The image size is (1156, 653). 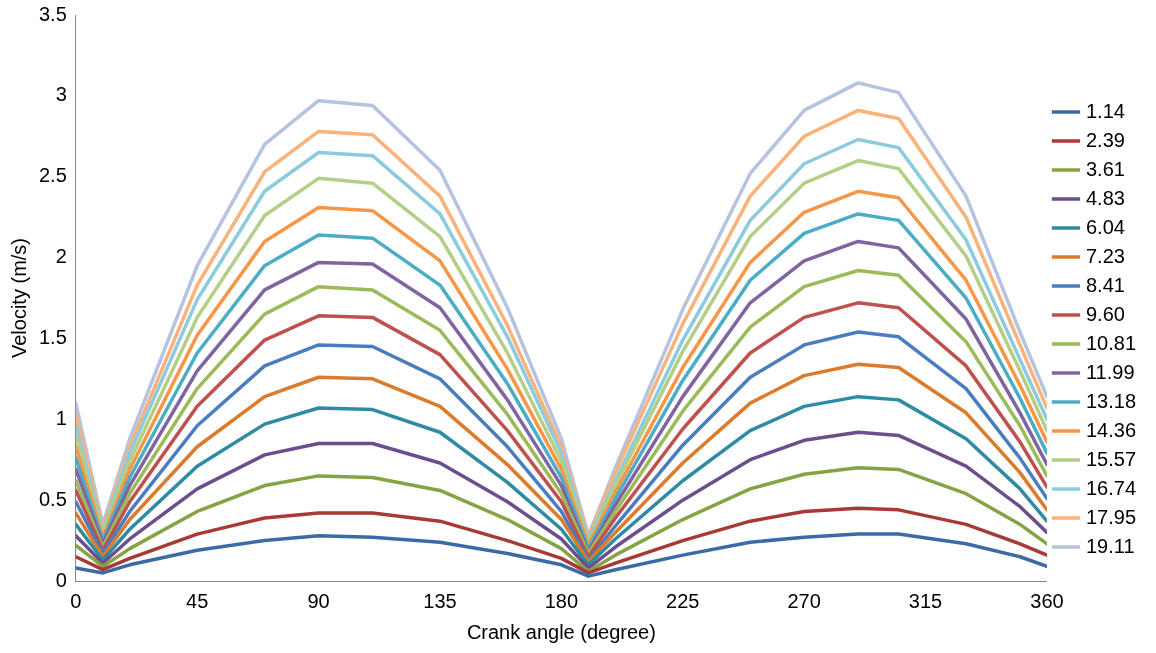 I want to click on x-tick-label: 315, so click(x=925, y=600).